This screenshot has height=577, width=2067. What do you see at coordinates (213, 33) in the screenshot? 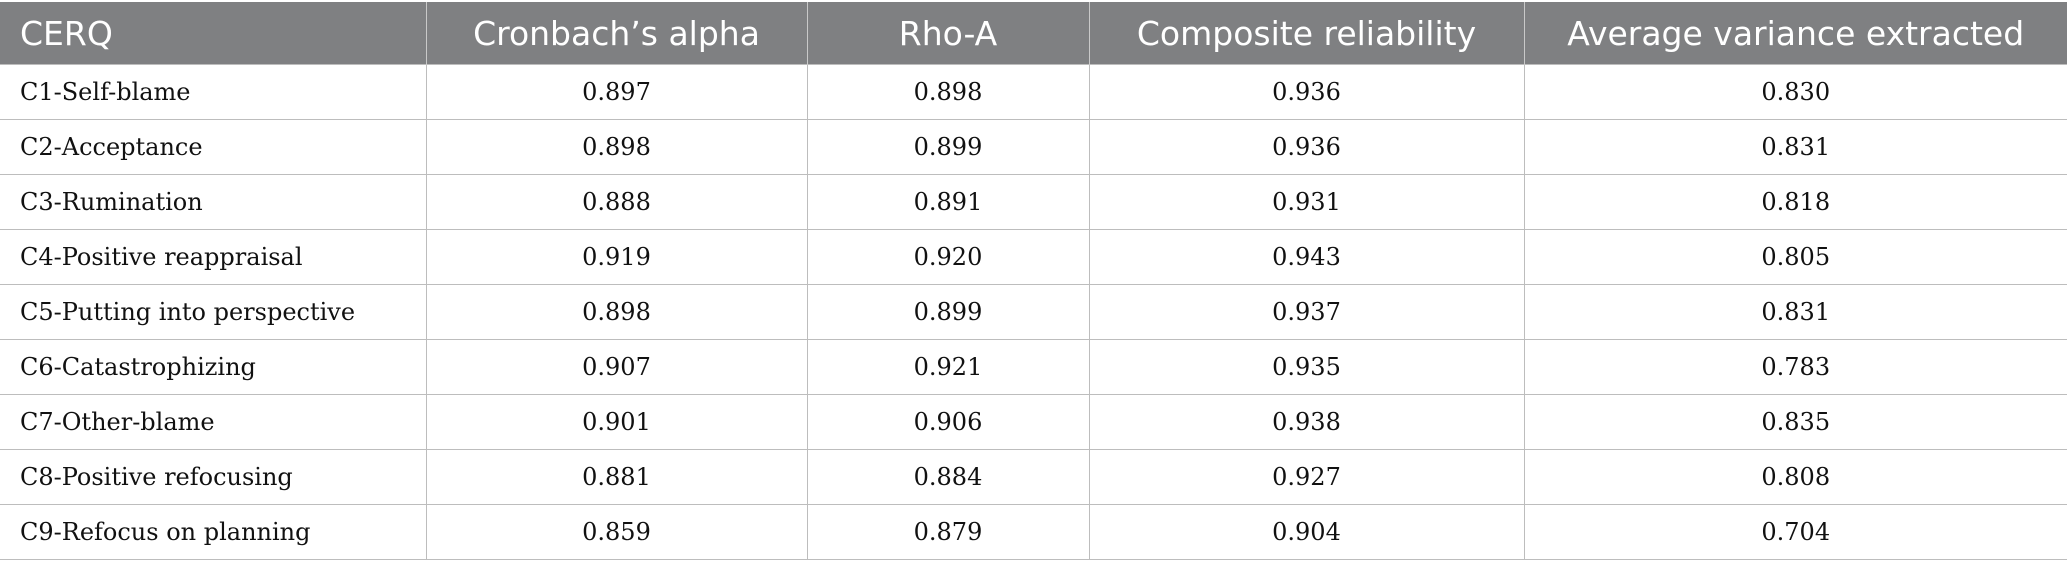
I see `header-cerq: CERQ` at bounding box center [213, 33].